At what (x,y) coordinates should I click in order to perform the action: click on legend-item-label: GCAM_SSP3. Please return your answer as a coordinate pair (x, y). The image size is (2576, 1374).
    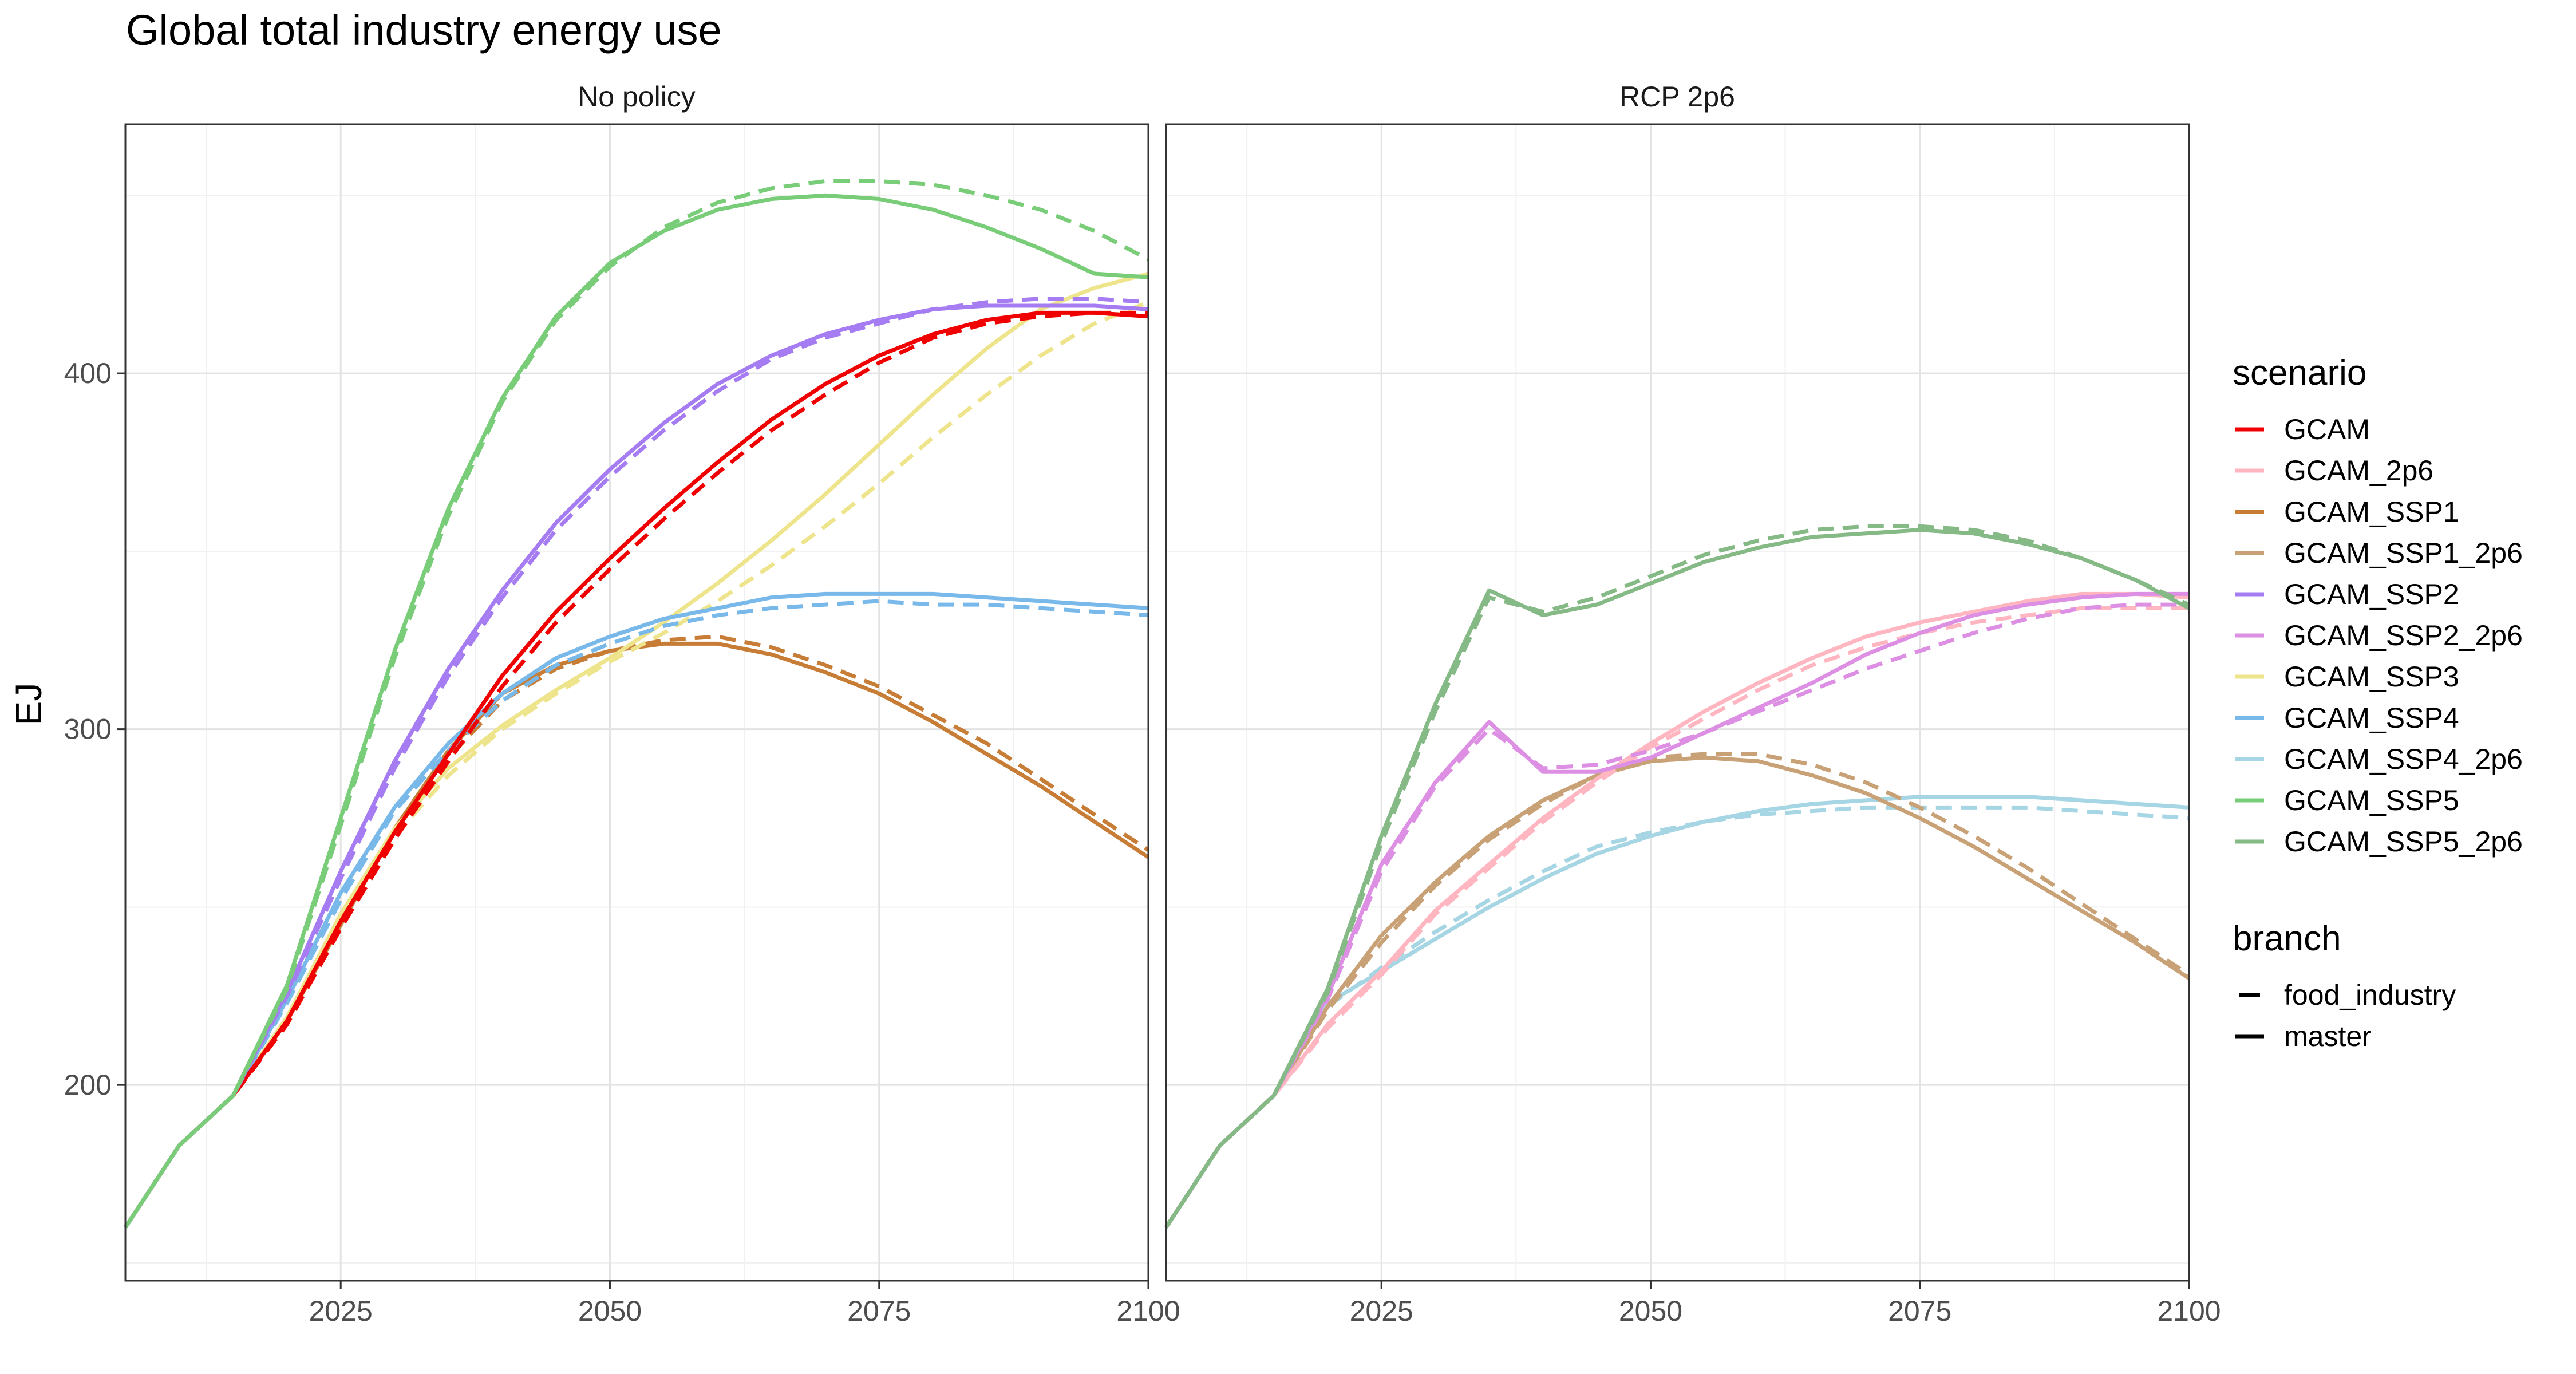
    Looking at the image, I should click on (2371, 677).